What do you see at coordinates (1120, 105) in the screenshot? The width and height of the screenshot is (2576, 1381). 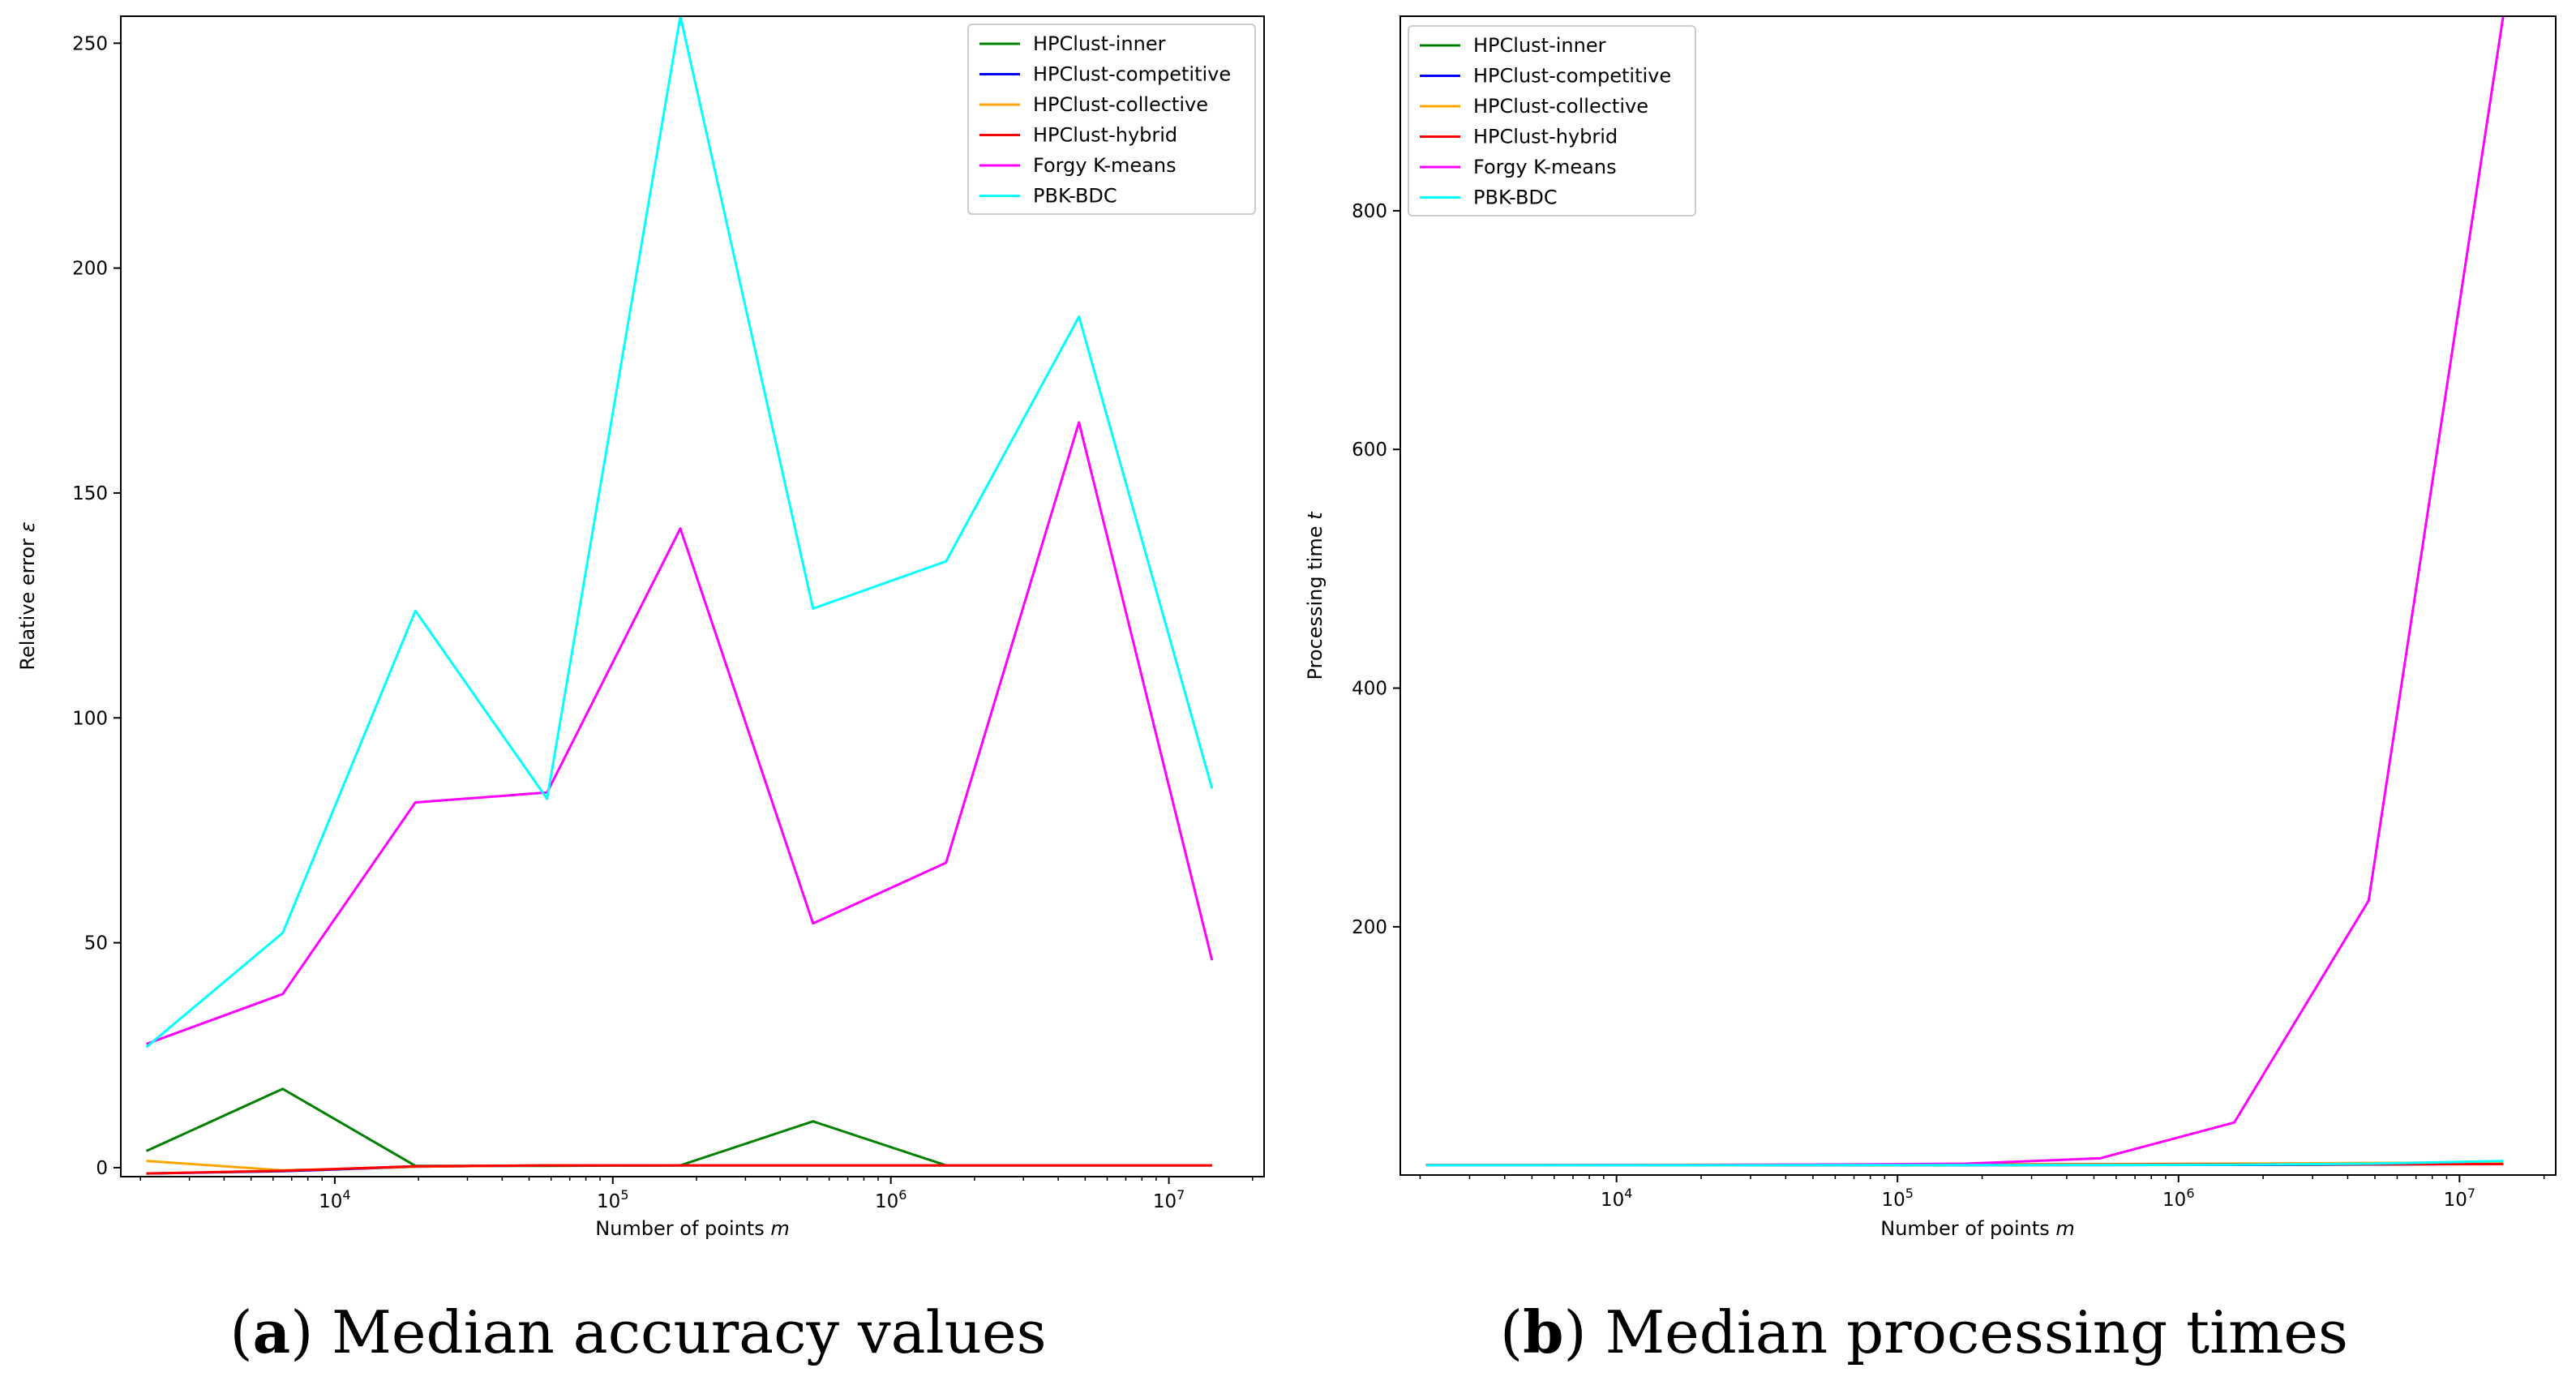 I see `panel-a-legend-label: HPClust-collective` at bounding box center [1120, 105].